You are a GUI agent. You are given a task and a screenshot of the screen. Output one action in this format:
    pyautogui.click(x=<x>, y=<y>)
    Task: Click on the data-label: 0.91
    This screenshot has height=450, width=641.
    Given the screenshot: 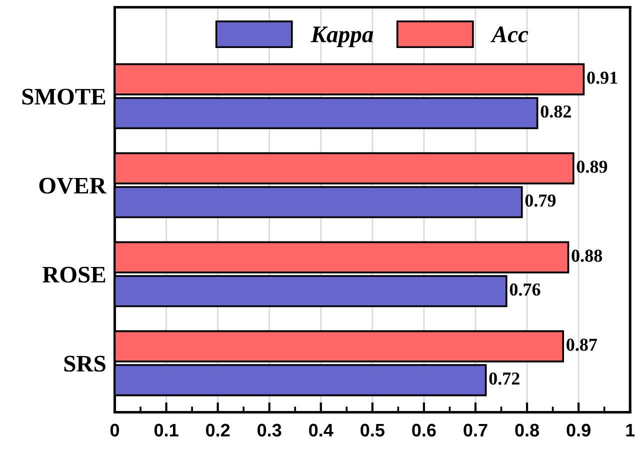 What is the action you would take?
    pyautogui.click(x=602, y=78)
    